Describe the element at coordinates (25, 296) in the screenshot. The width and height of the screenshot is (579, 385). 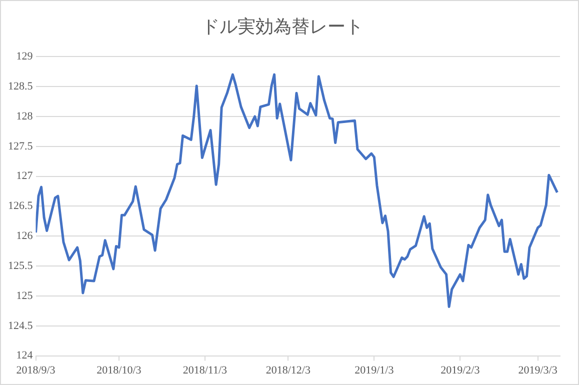
I see `y-tick-label: 125` at that location.